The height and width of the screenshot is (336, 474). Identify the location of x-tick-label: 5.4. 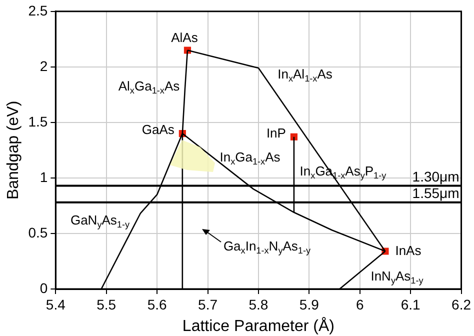
(56, 304).